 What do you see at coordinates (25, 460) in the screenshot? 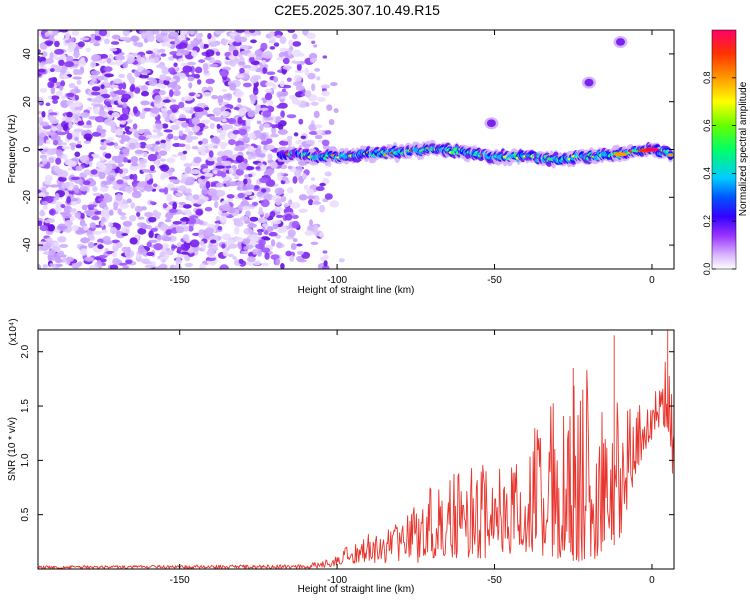
I see `y-tick-label: 1.0` at bounding box center [25, 460].